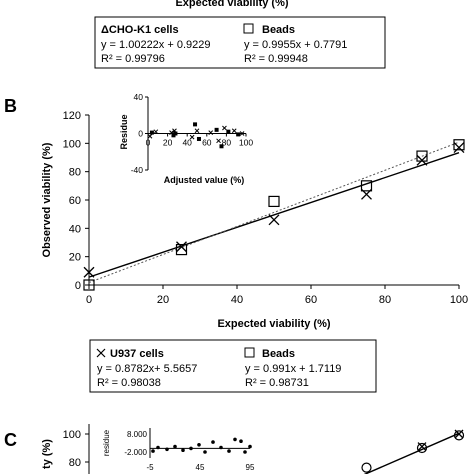  What do you see at coordinates (200, 467) in the screenshot?
I see `panel-c-inset-x-tick-label: 45` at bounding box center [200, 467].